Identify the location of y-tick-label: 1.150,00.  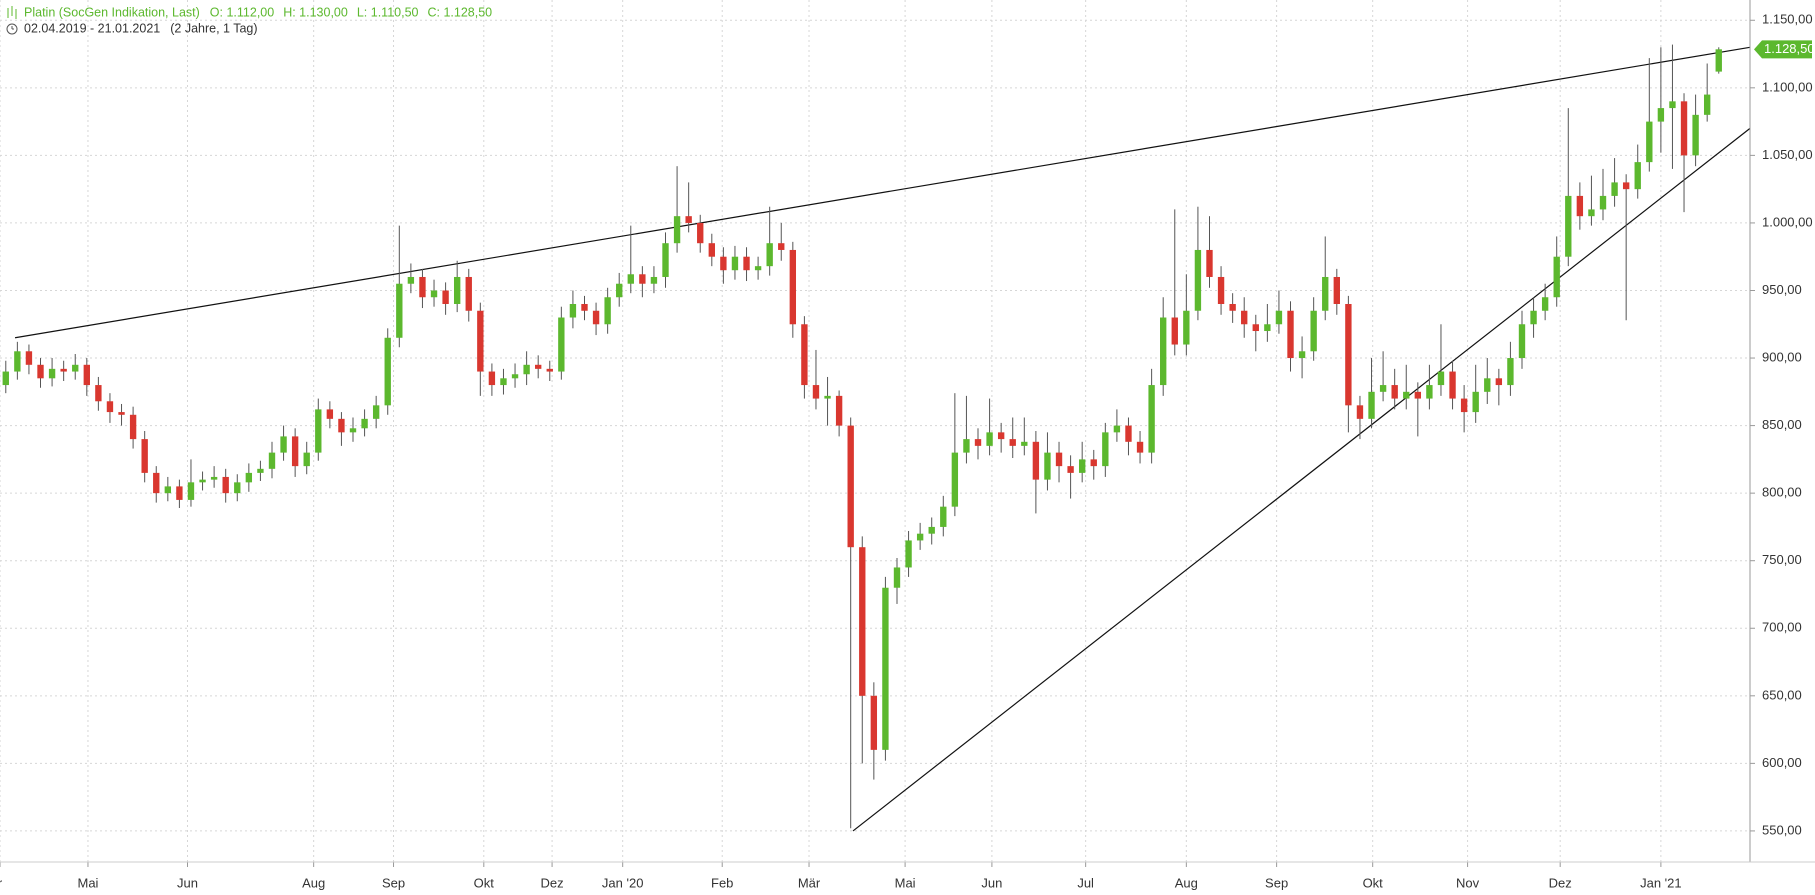
(1787, 19).